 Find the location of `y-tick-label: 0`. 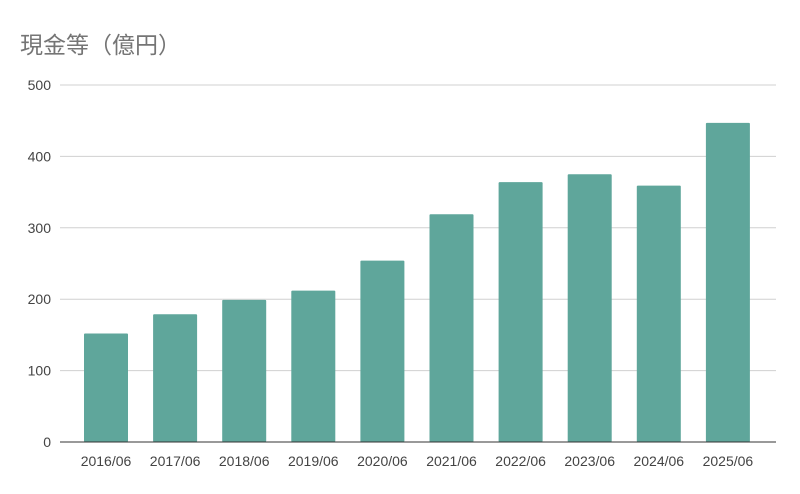

y-tick-label: 0 is located at coordinates (47, 442).